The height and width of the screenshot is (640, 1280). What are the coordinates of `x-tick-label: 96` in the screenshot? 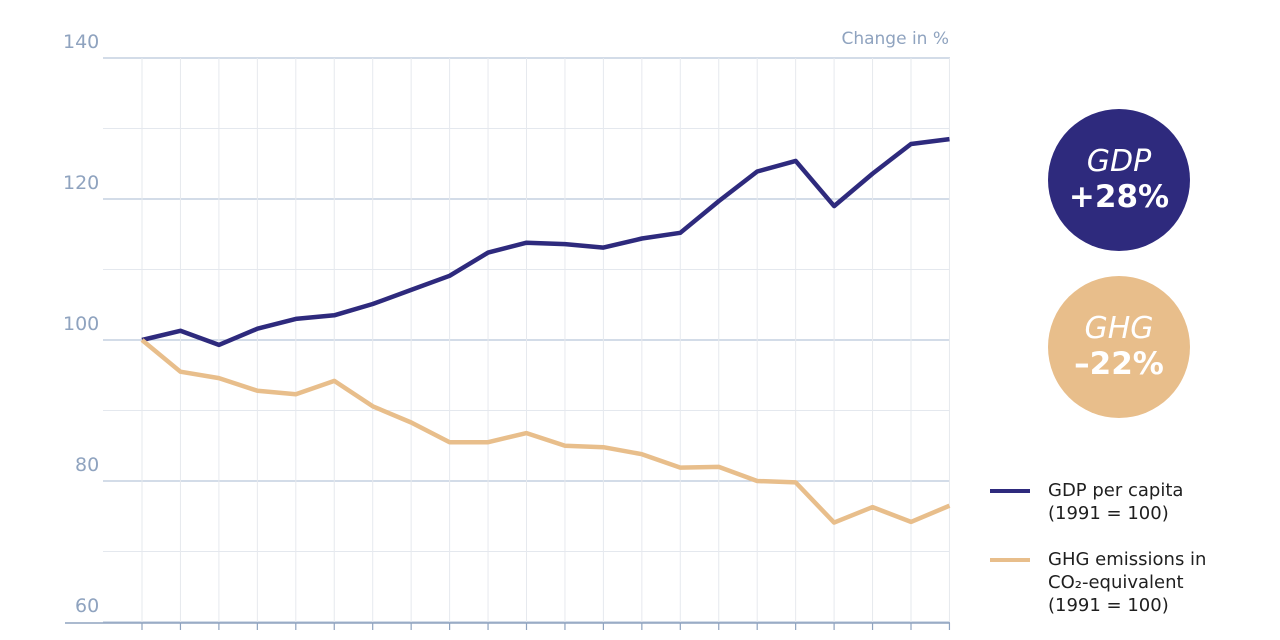 It's located at (334, 638).